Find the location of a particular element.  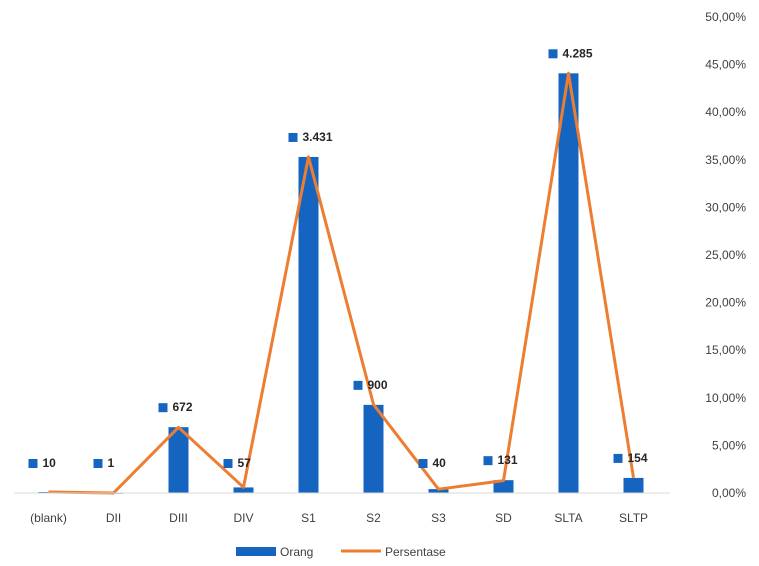

y2-tick-label: 35,00% is located at coordinates (725, 160).